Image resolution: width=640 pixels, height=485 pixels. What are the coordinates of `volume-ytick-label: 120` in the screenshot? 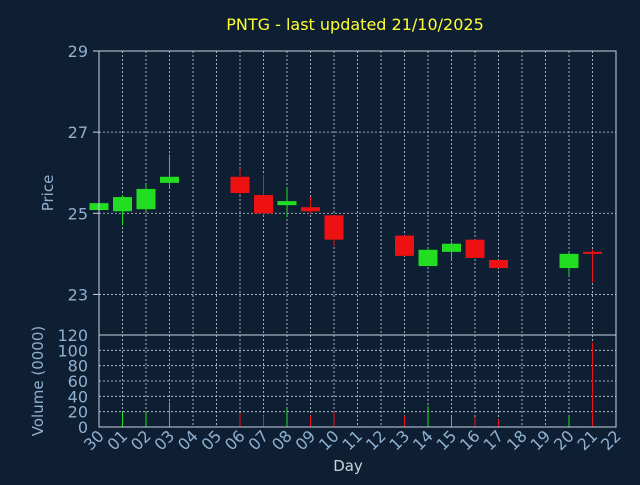 It's located at (72, 335).